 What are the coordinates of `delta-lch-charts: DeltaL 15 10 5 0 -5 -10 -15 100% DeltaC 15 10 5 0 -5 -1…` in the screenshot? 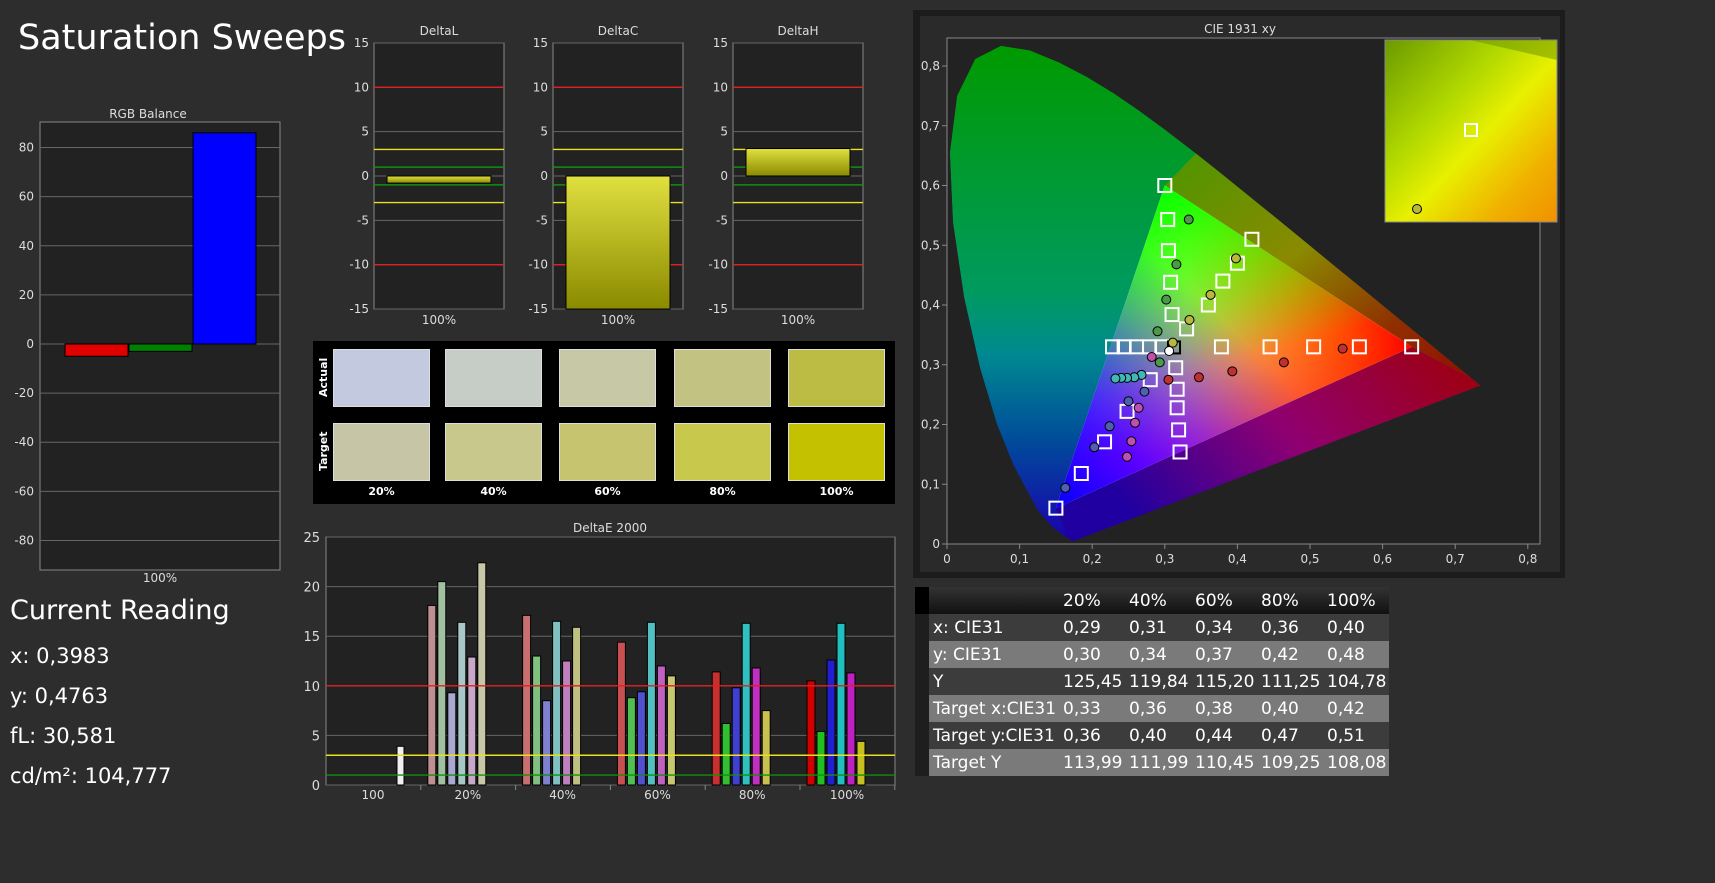 It's located at (606, 175).